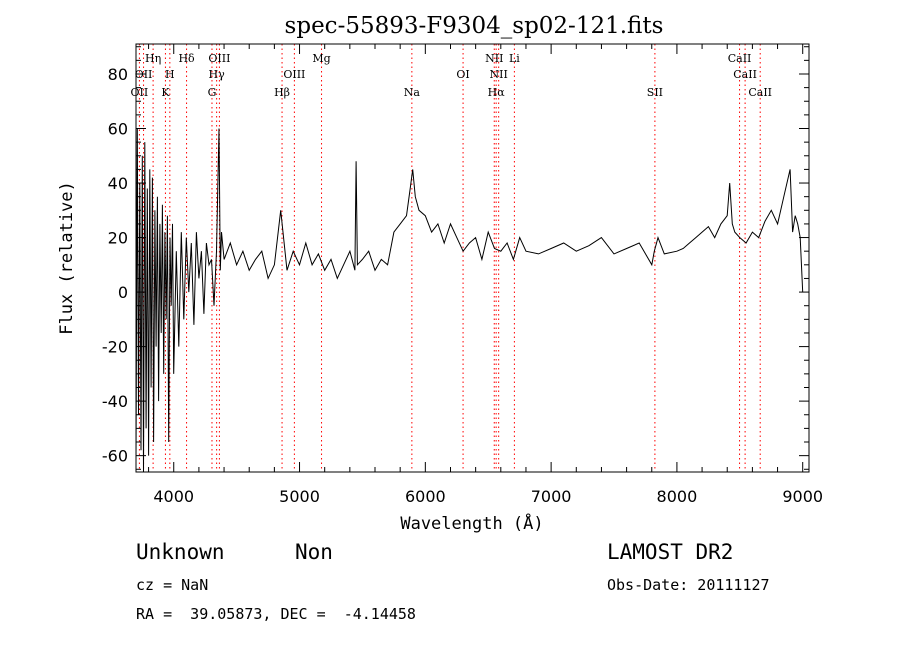  I want to click on spectral-line-label-5: Hδ, so click(186, 58).